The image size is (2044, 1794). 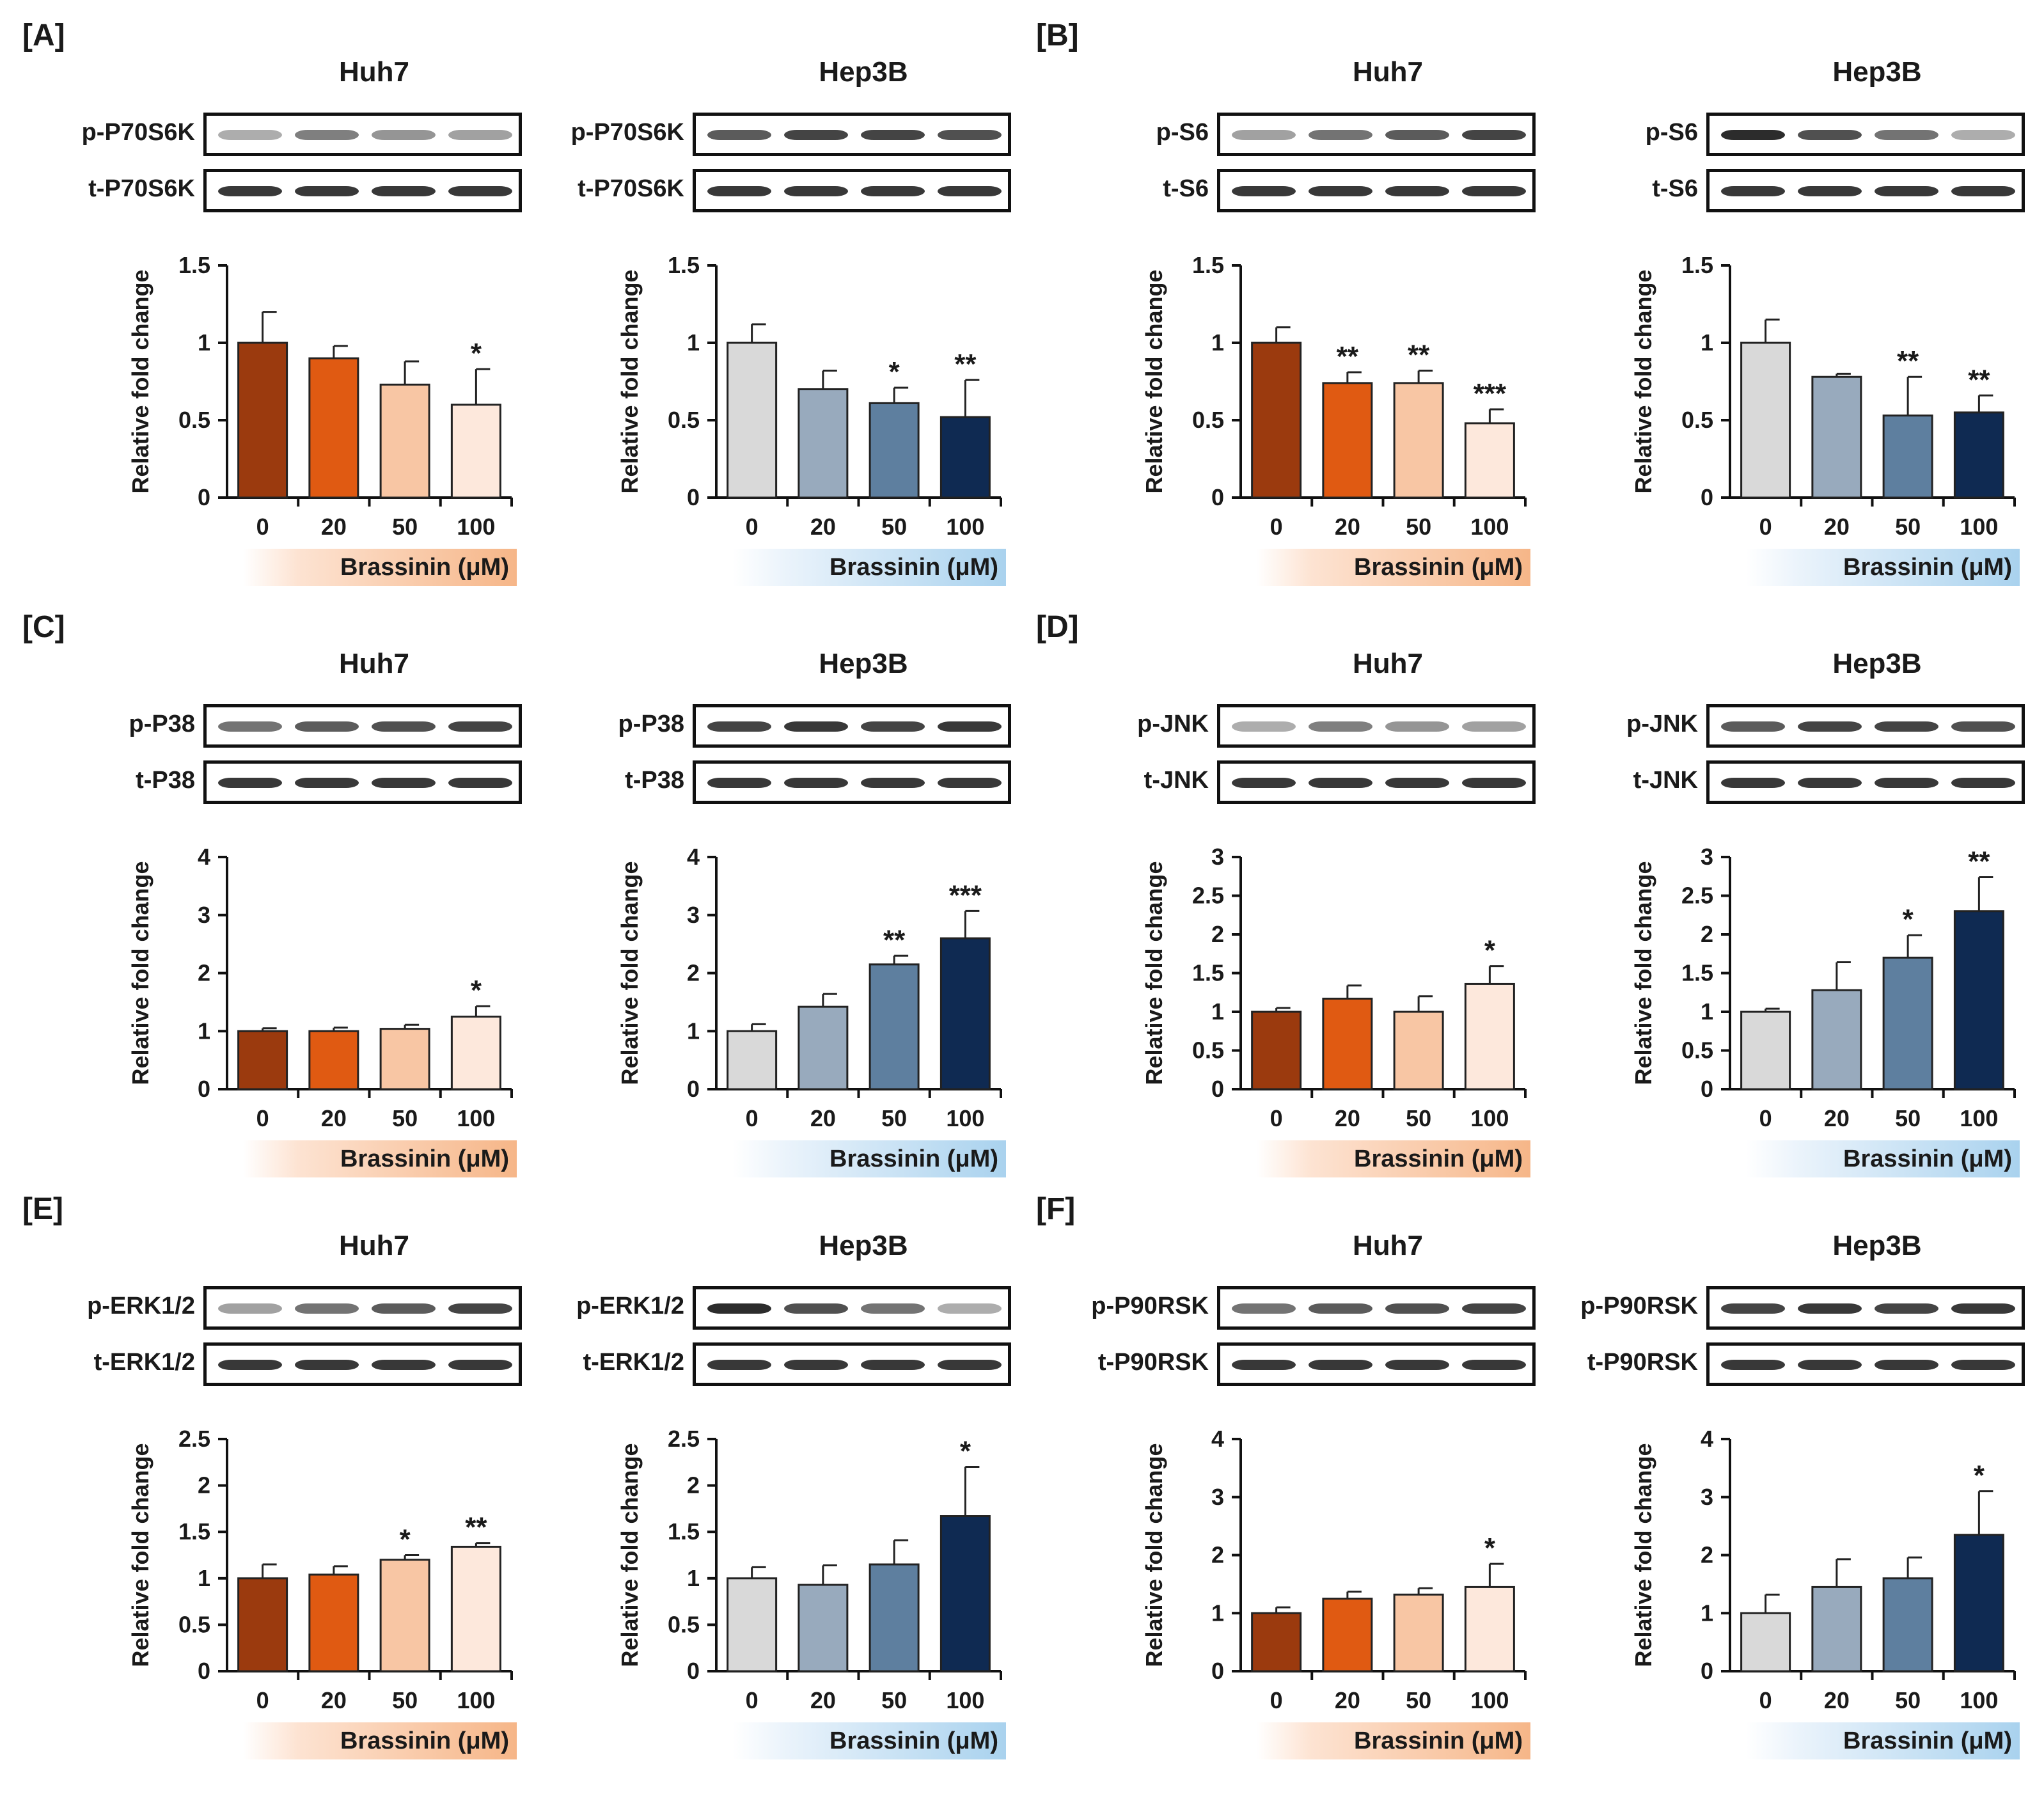 What do you see at coordinates (1173, 724) in the screenshot?
I see `blot-label: p-JNK` at bounding box center [1173, 724].